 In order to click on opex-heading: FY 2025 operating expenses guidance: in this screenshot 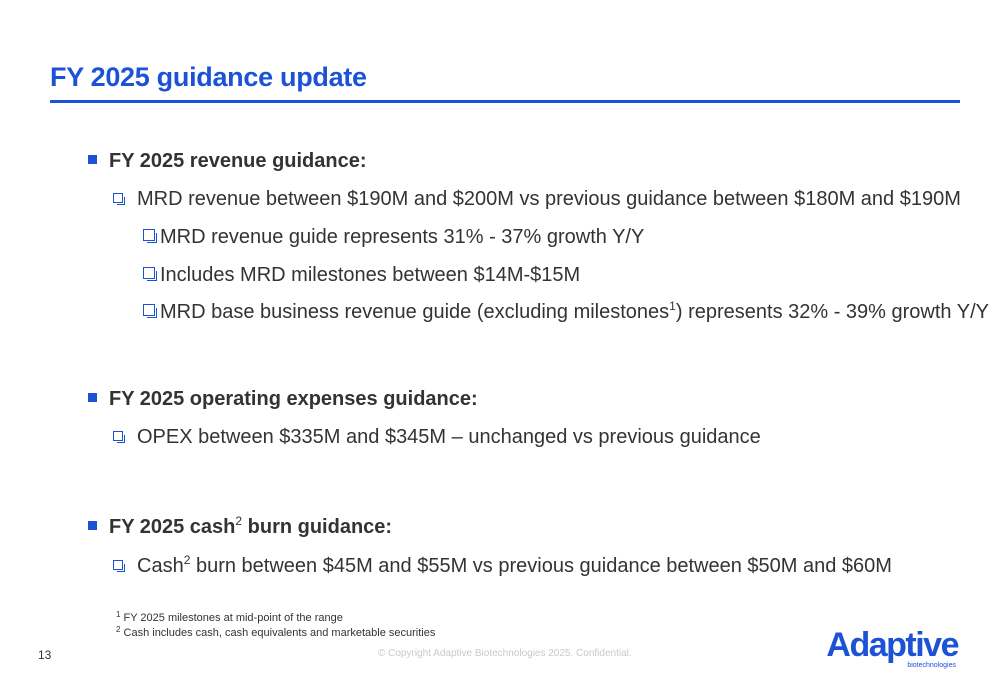, I will do `click(293, 399)`.